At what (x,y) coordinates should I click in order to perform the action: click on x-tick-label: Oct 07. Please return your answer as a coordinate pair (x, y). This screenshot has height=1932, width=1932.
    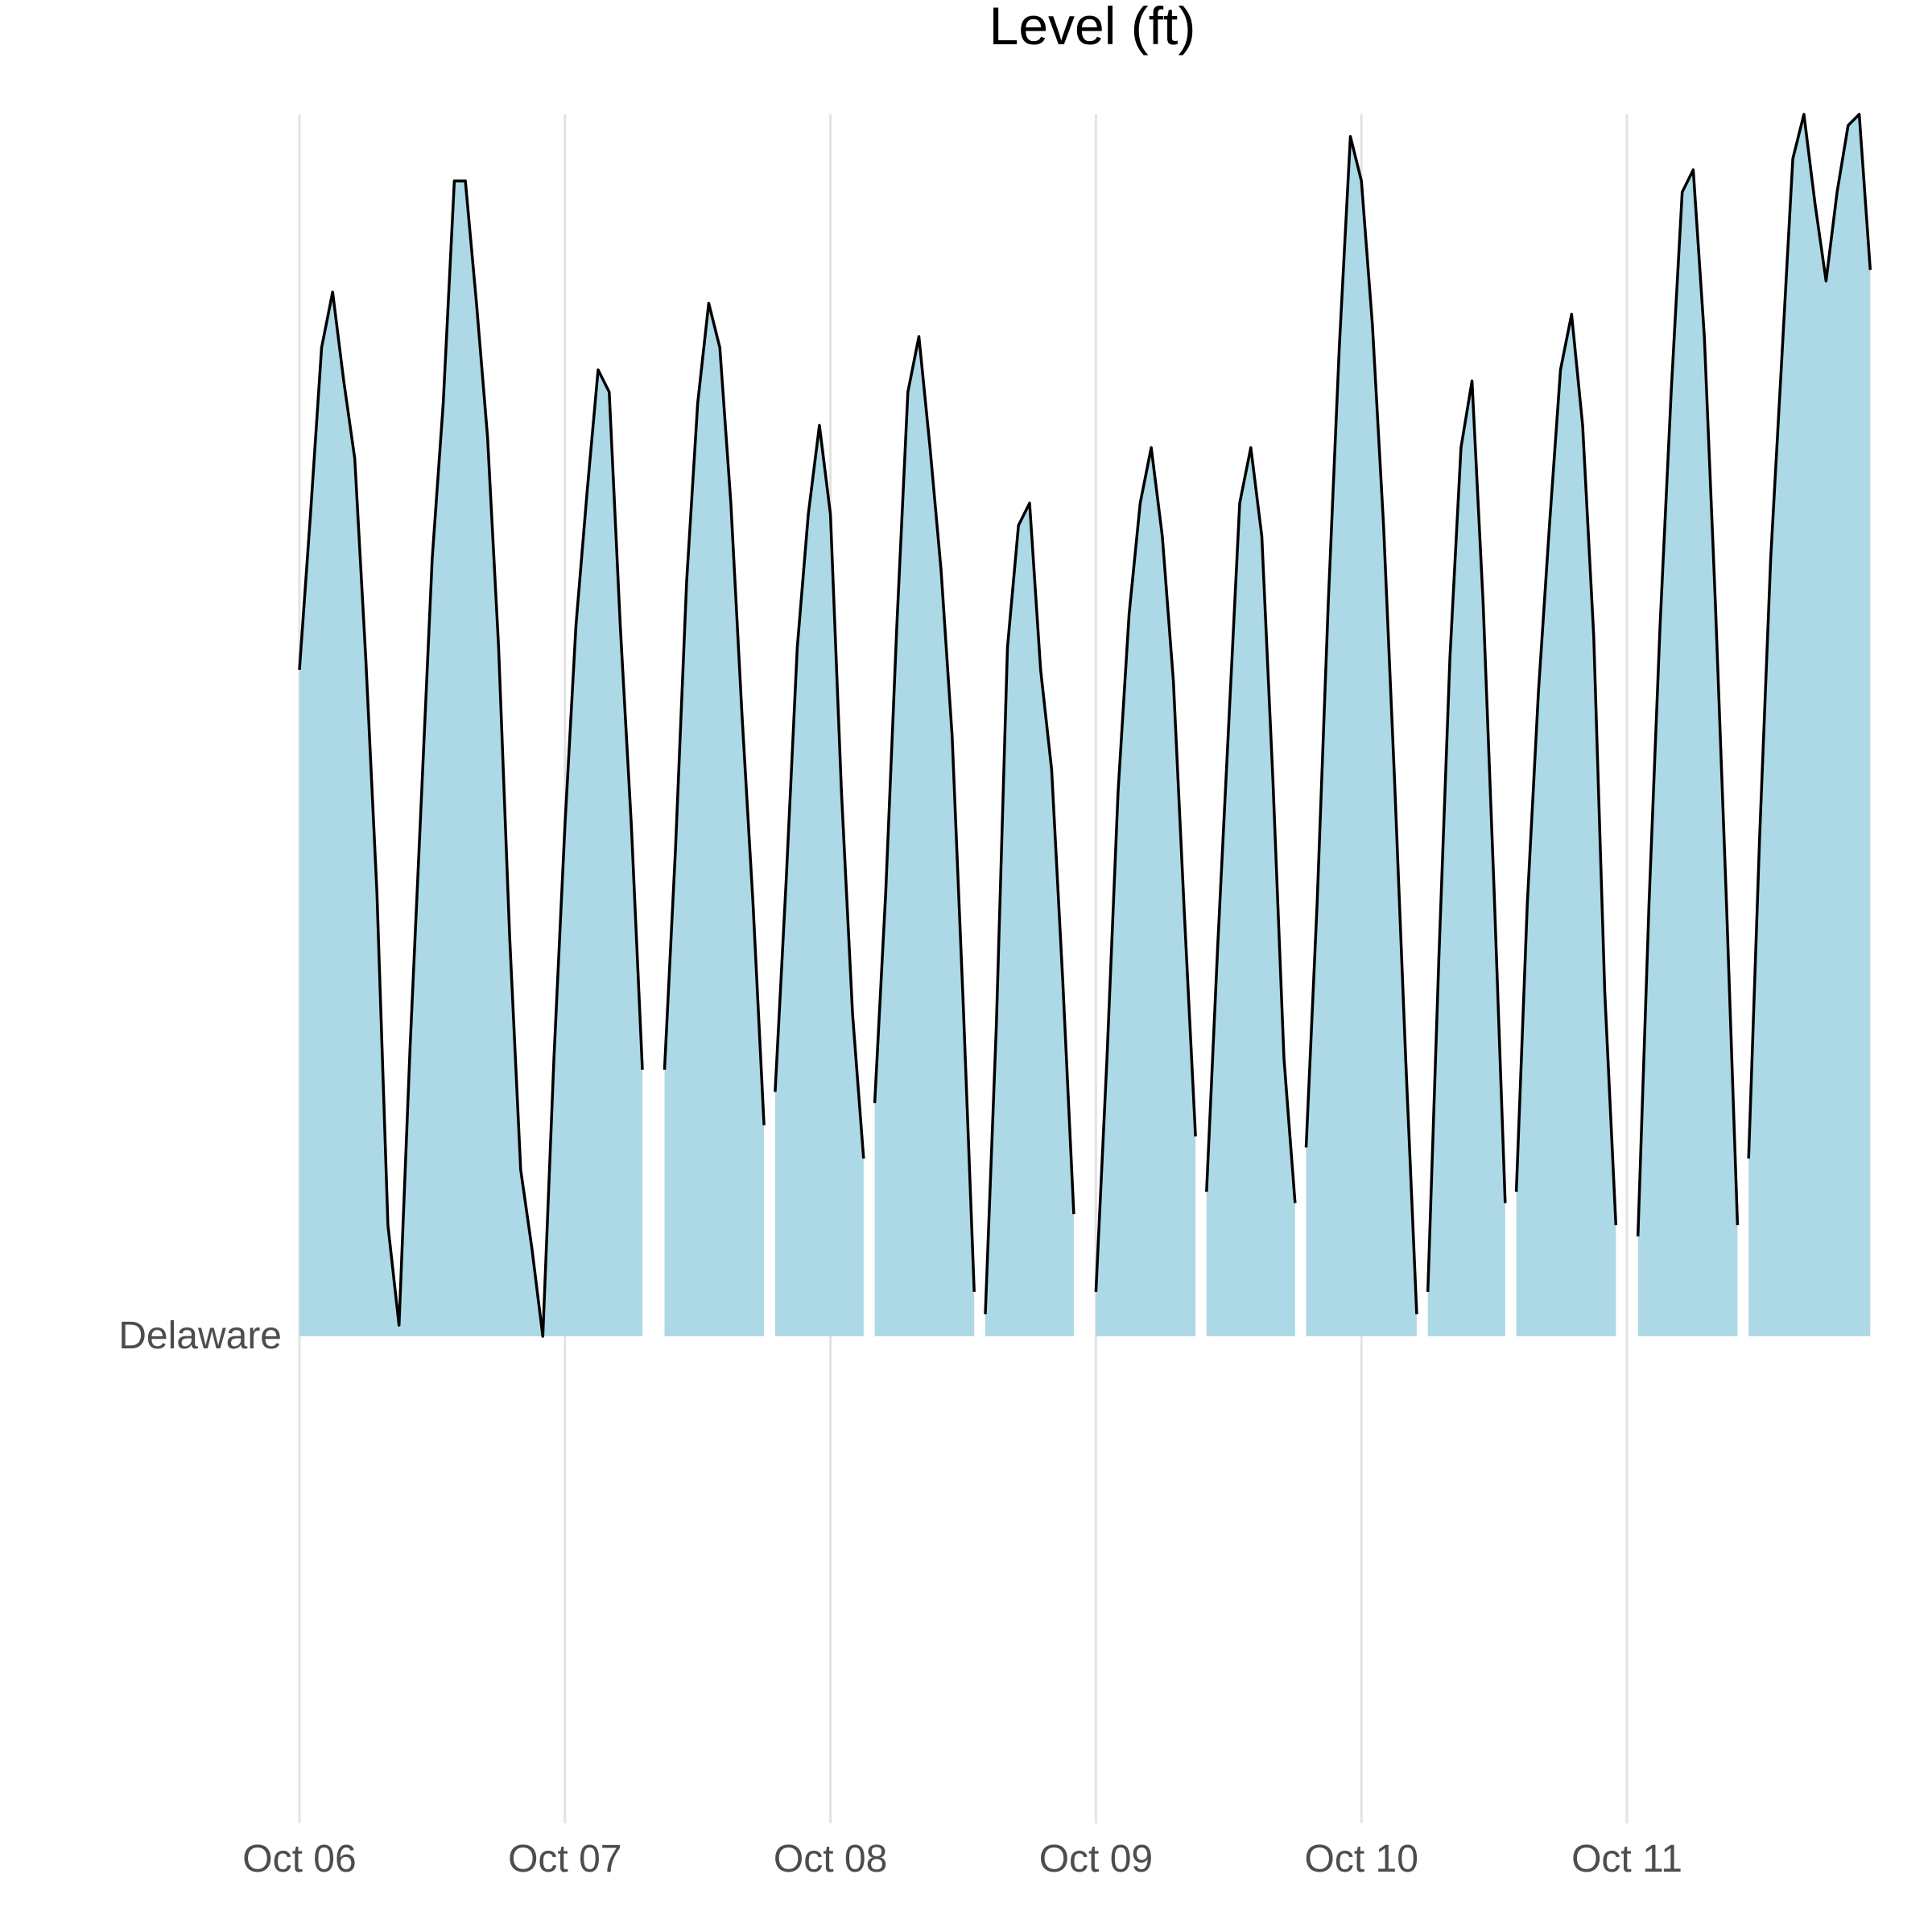
    Looking at the image, I should click on (564, 1859).